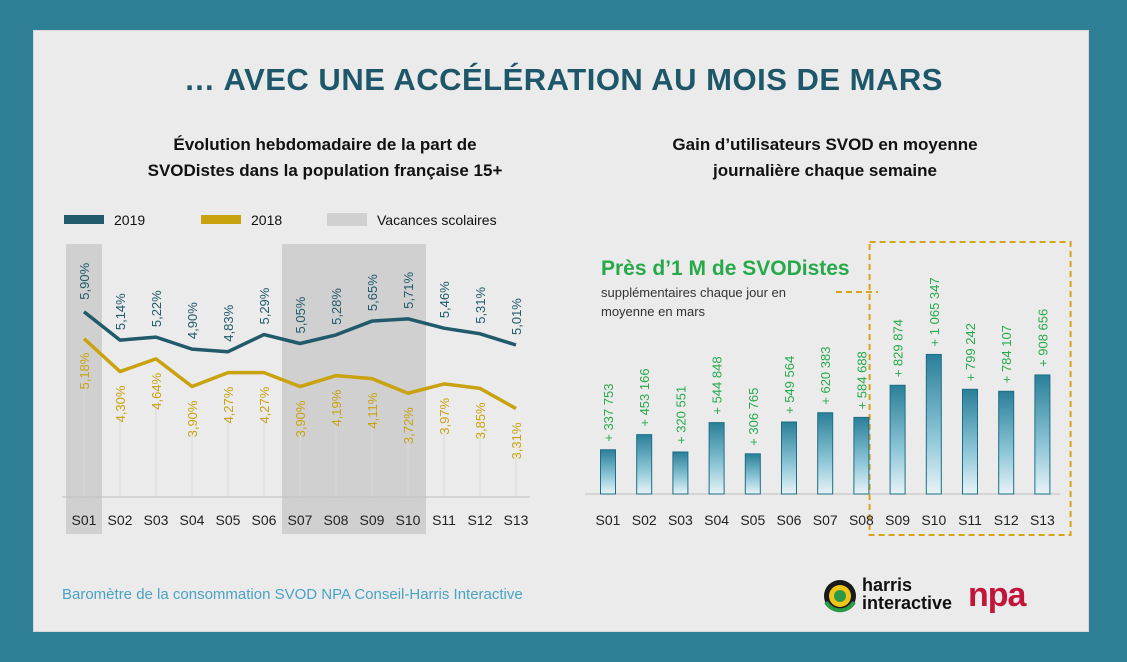 Image resolution: width=1127 pixels, height=662 pixels. What do you see at coordinates (325, 144) in the screenshot?
I see `left-subtitle-line1: Évolution hebdomadaire de la part de` at bounding box center [325, 144].